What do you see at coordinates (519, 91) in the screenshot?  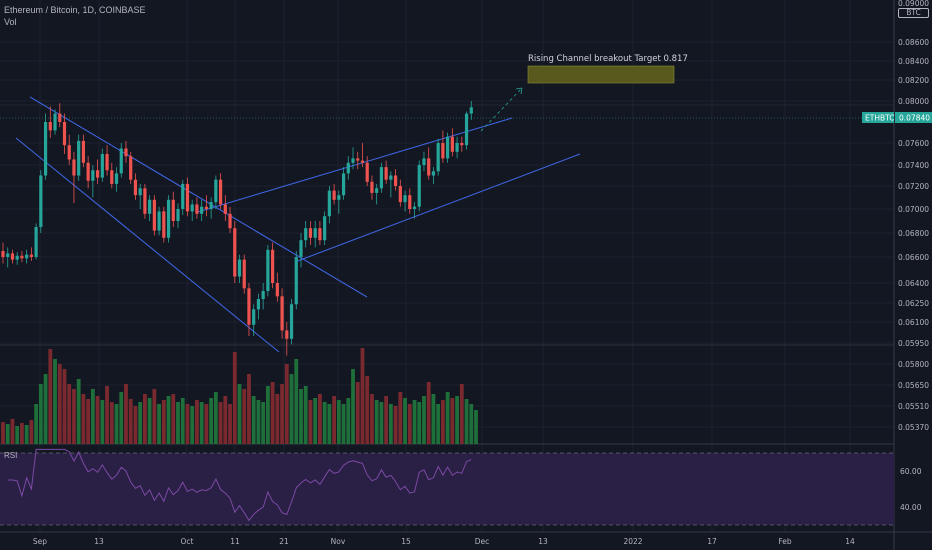 I see `arrow-head` at bounding box center [519, 91].